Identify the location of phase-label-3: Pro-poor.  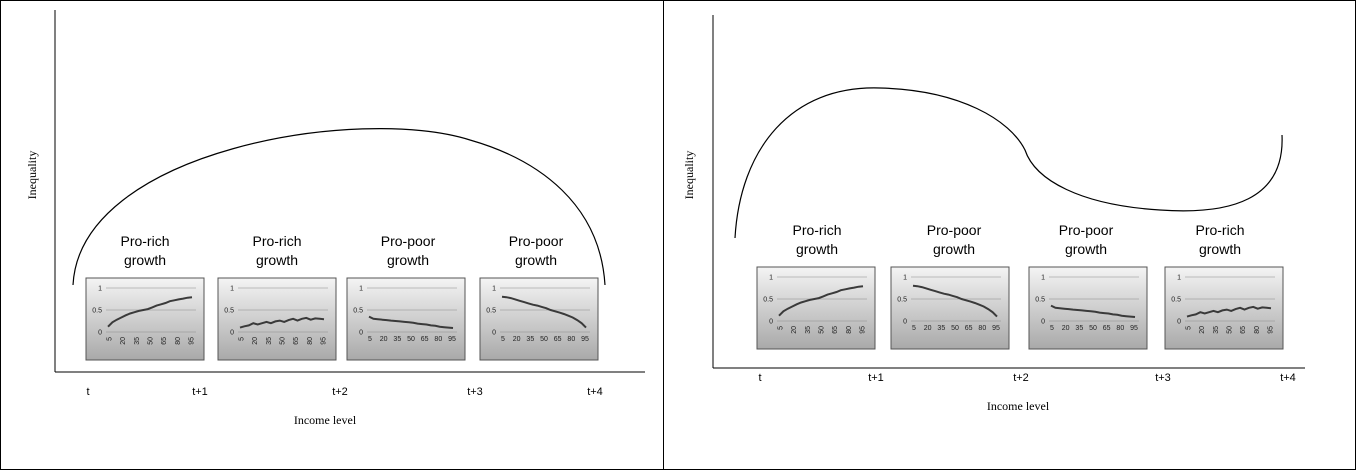
(408, 241).